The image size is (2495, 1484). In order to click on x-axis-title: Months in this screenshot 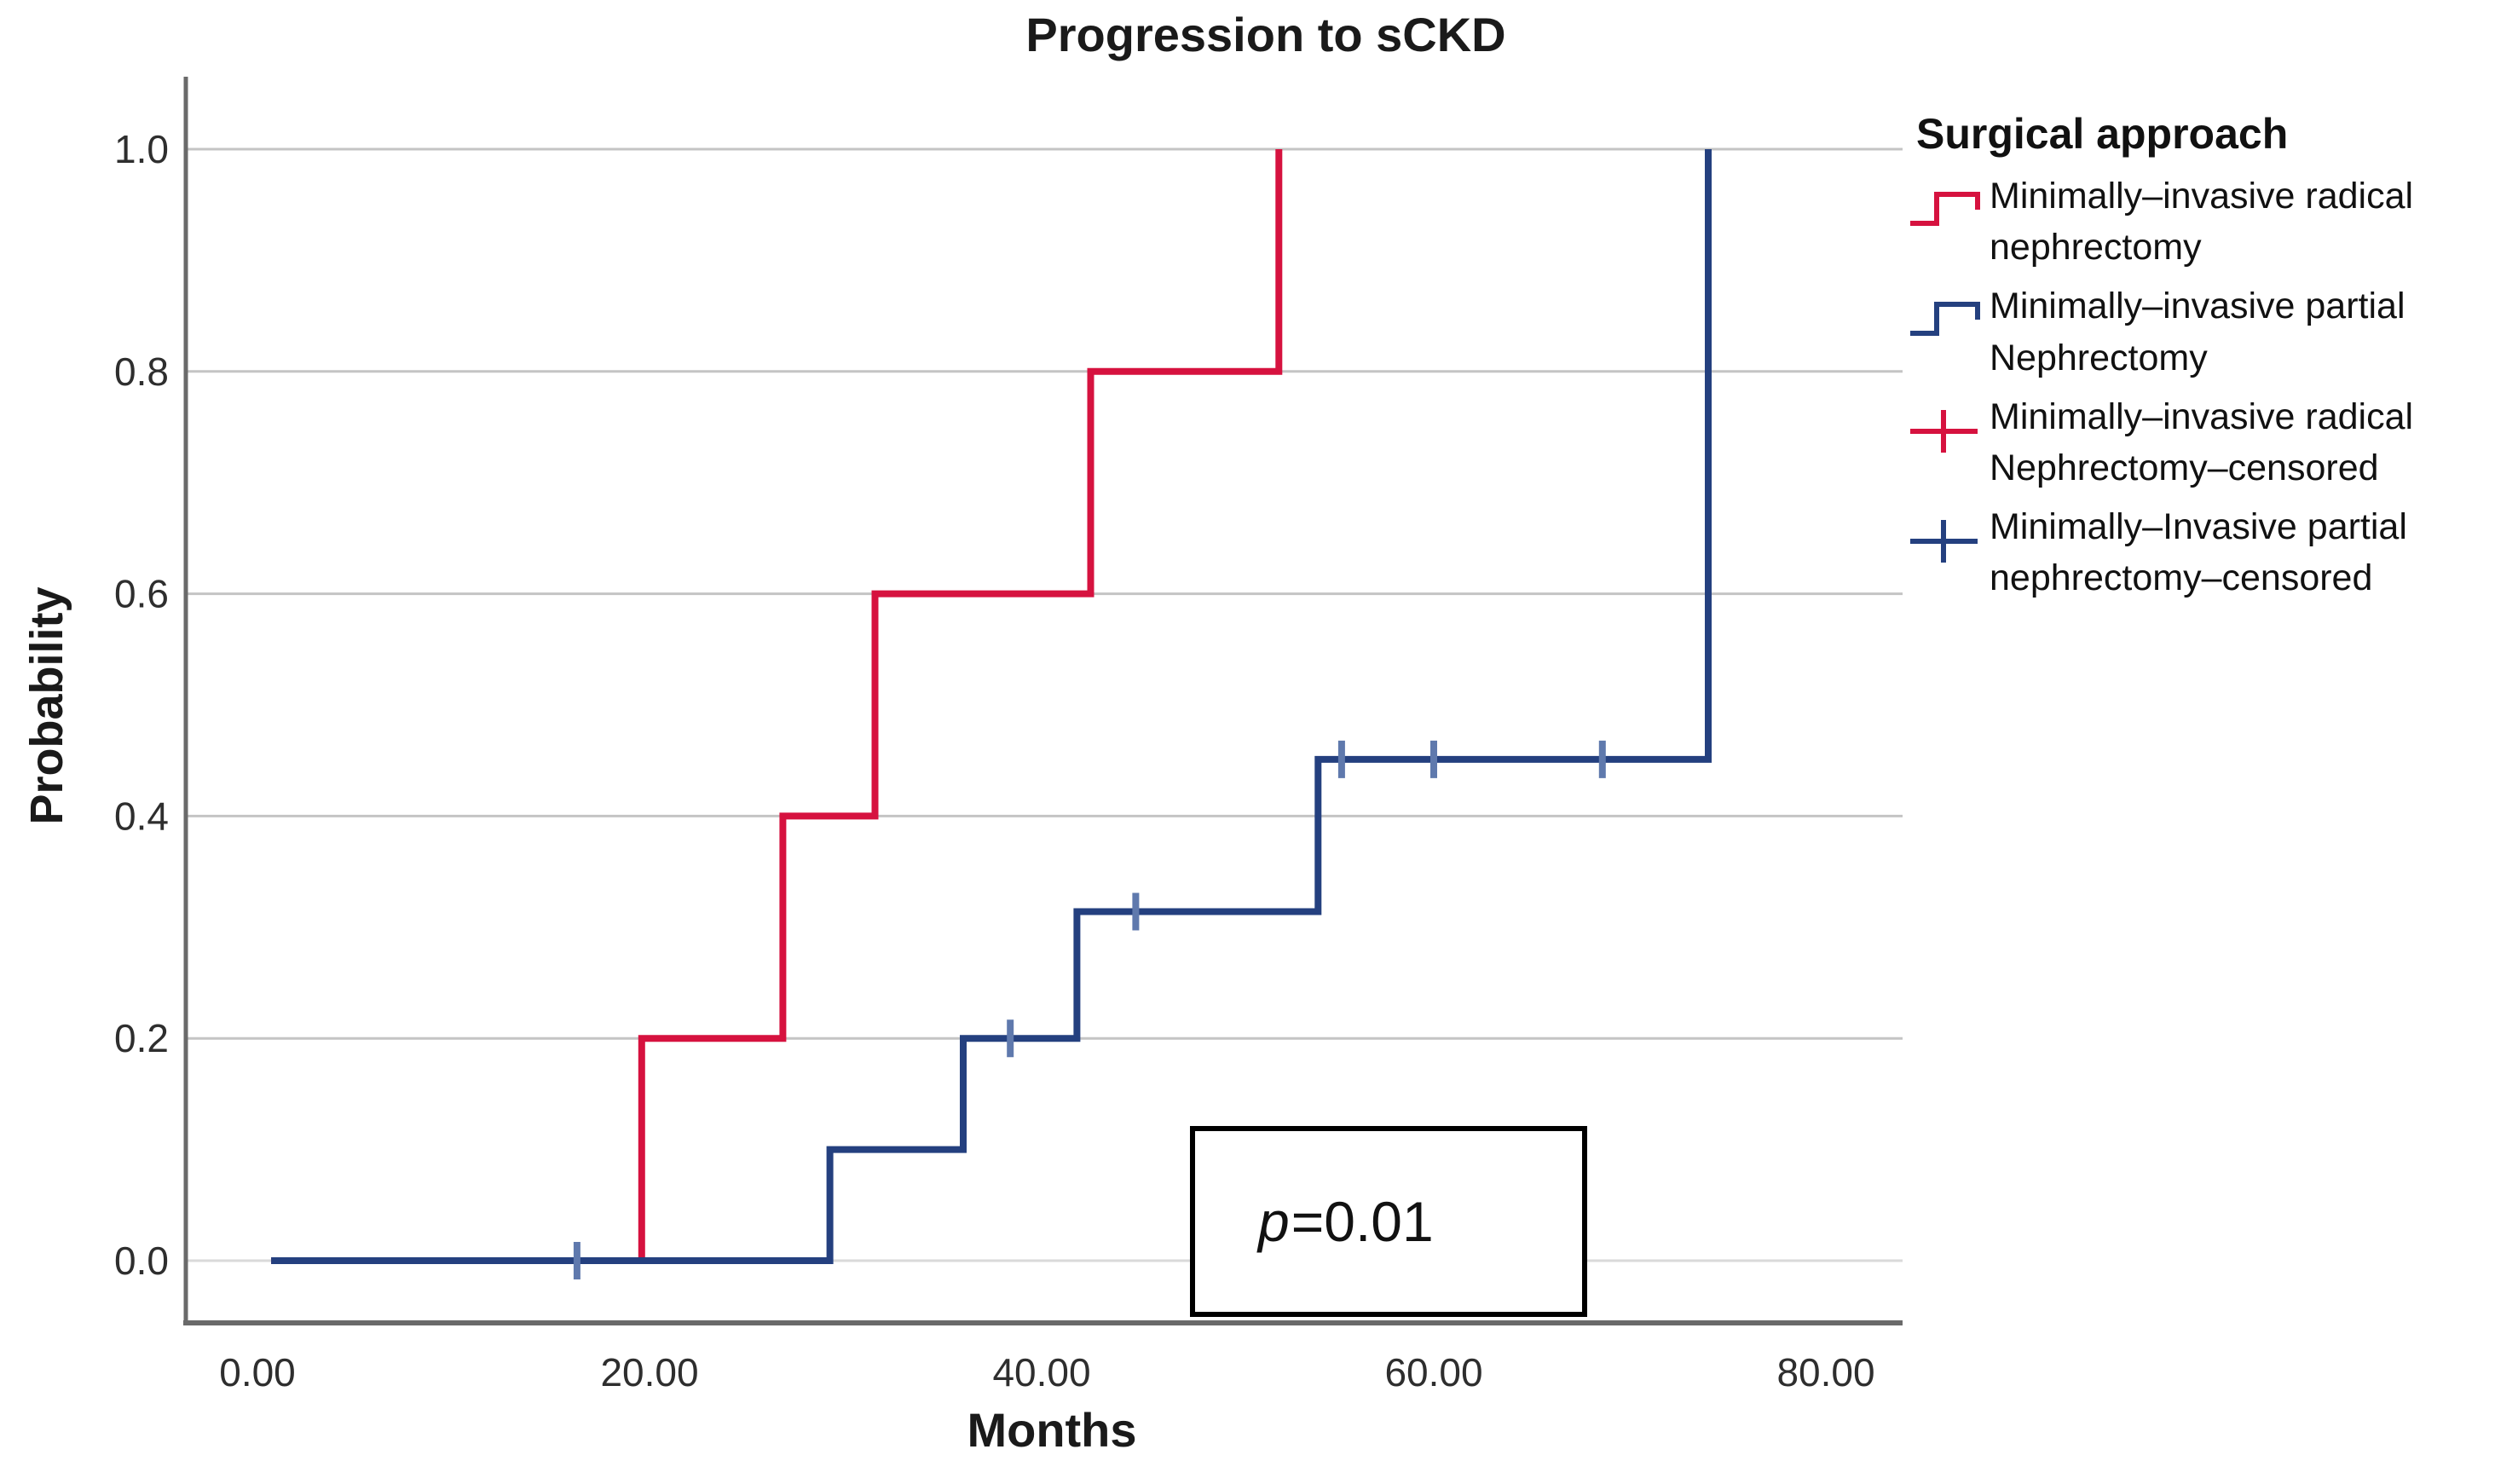, I will do `click(1052, 1430)`.